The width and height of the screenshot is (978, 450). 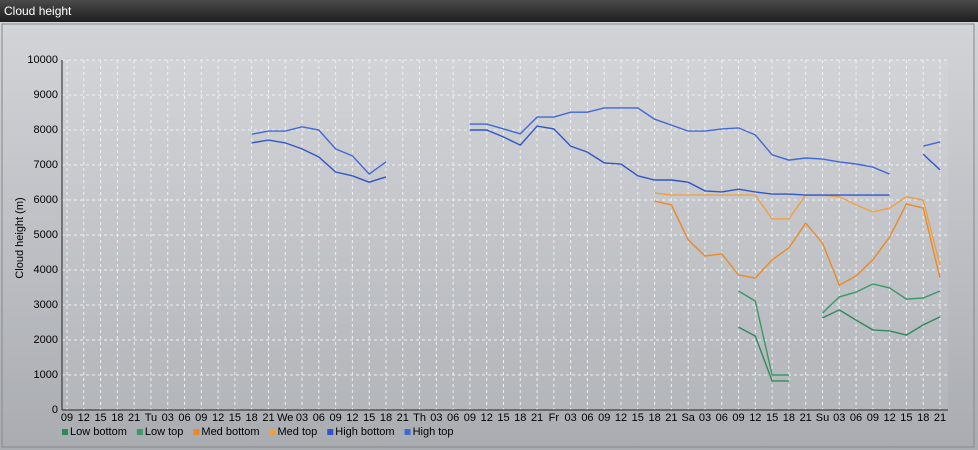 What do you see at coordinates (298, 432) in the screenshot?
I see `legend-label: Med top` at bounding box center [298, 432].